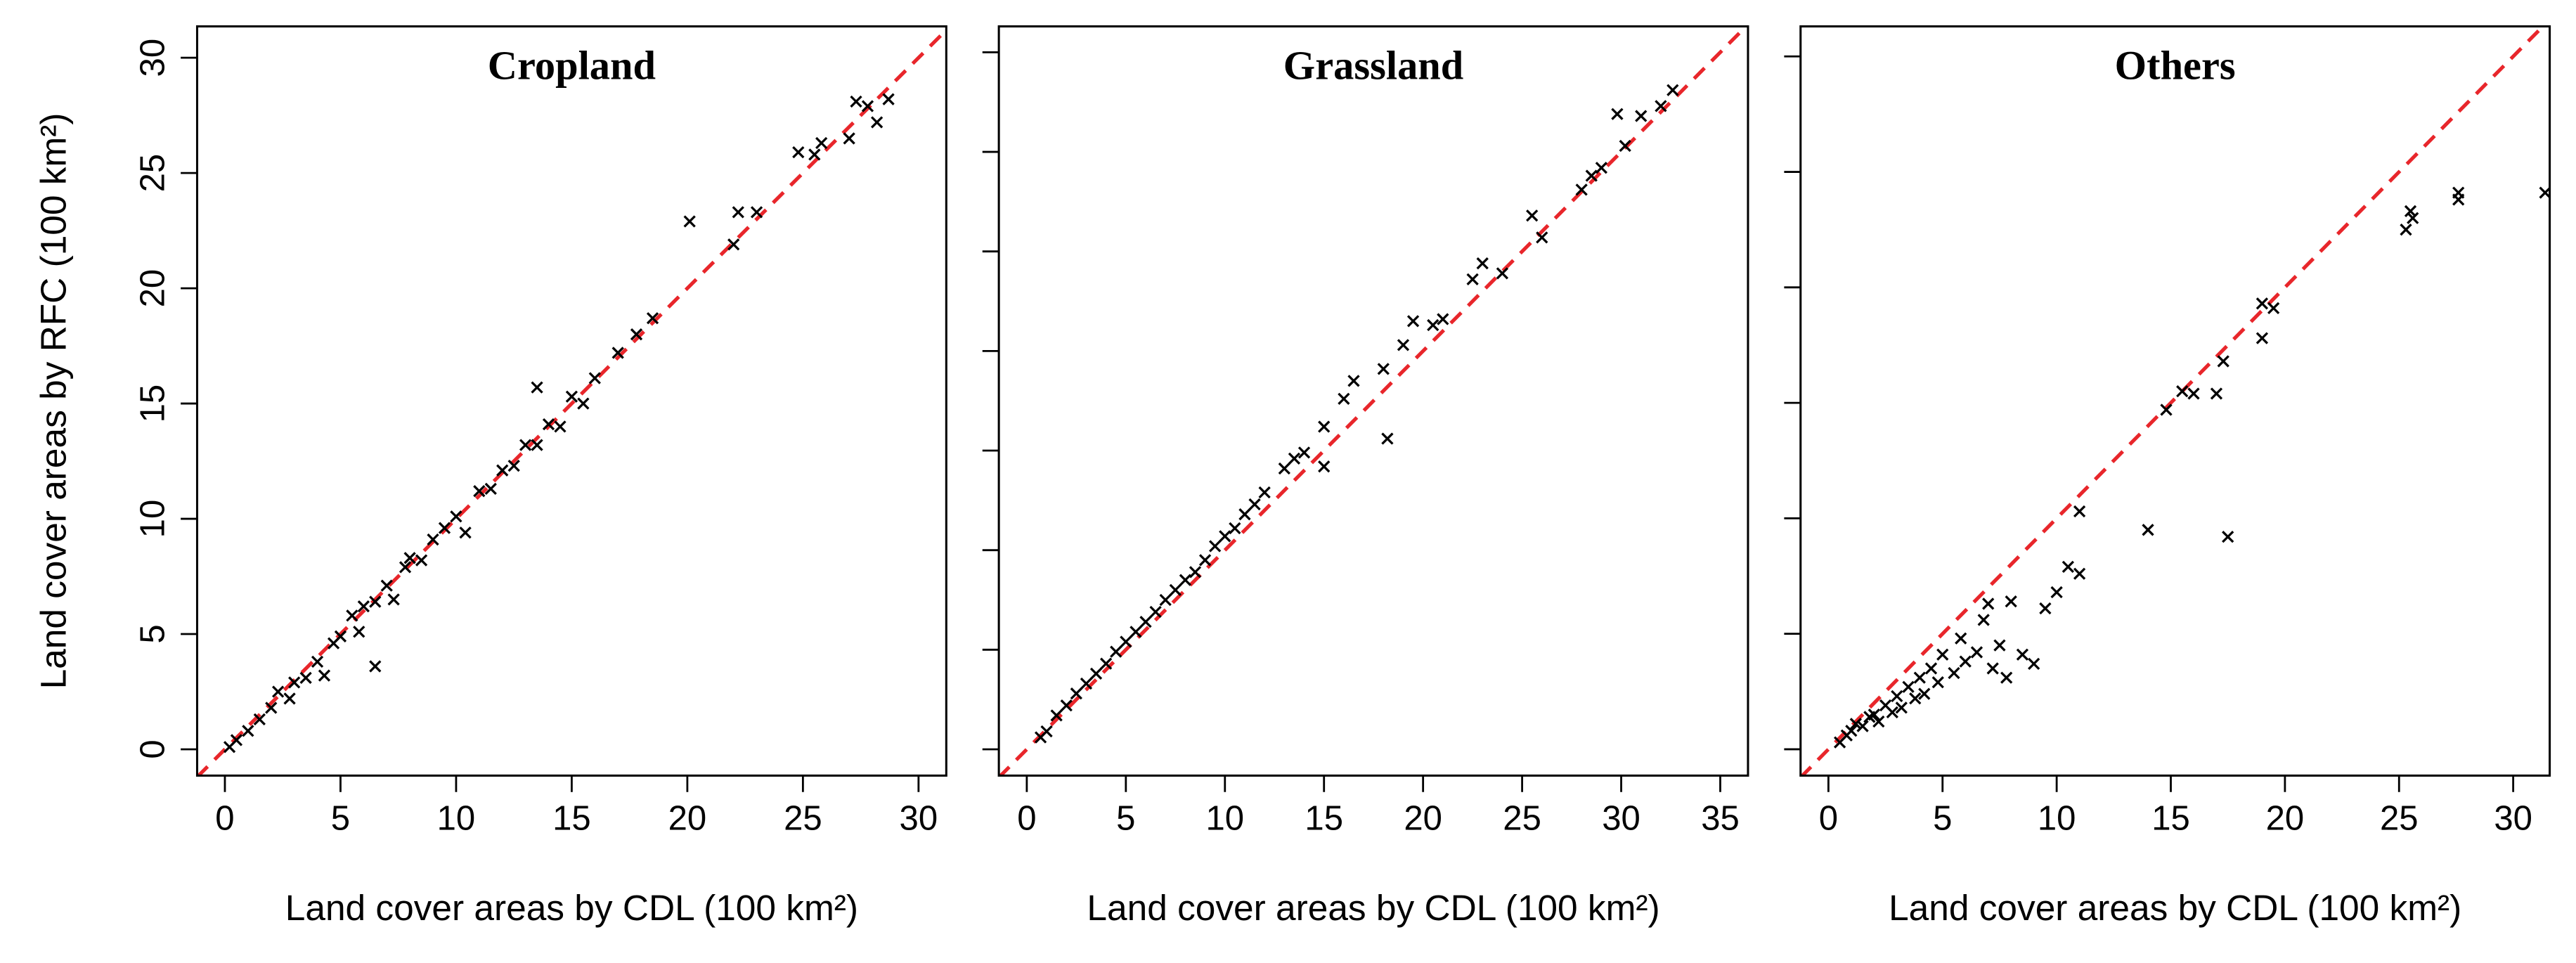 Image resolution: width=2576 pixels, height=963 pixels. What do you see at coordinates (340, 819) in the screenshot?
I see `x-tick-label: 5` at bounding box center [340, 819].